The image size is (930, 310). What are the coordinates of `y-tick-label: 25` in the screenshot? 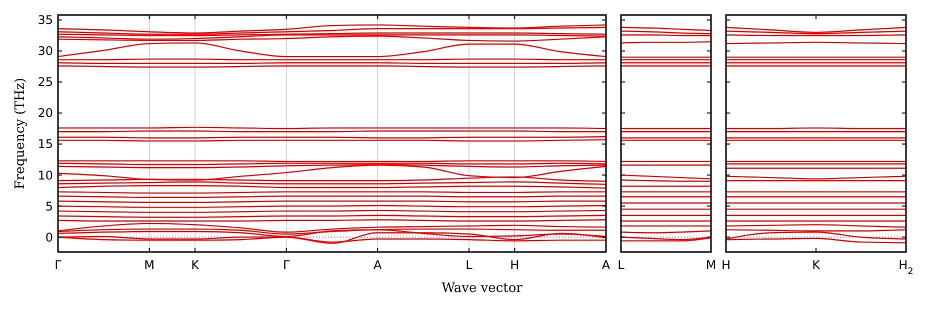 It's located at (45, 82).